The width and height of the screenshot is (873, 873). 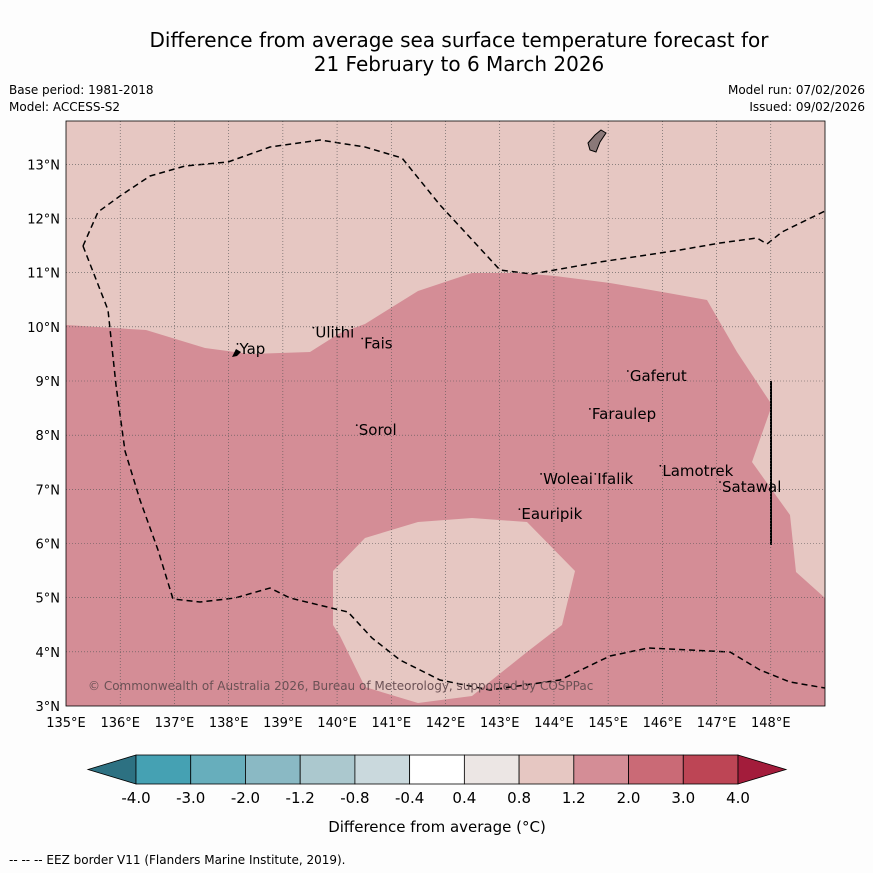 What do you see at coordinates (283, 723) in the screenshot?
I see `lon-tick-label: 139°E` at bounding box center [283, 723].